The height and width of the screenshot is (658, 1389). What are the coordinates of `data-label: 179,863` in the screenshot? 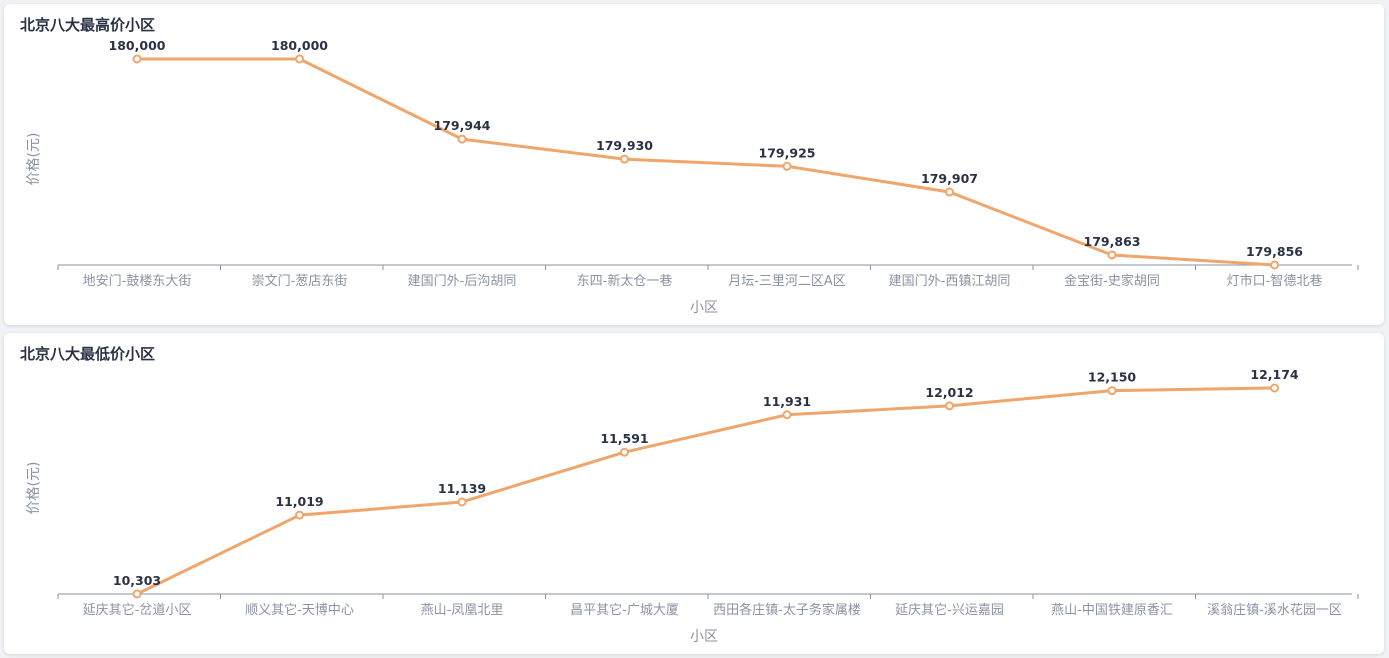 It's located at (1112, 241).